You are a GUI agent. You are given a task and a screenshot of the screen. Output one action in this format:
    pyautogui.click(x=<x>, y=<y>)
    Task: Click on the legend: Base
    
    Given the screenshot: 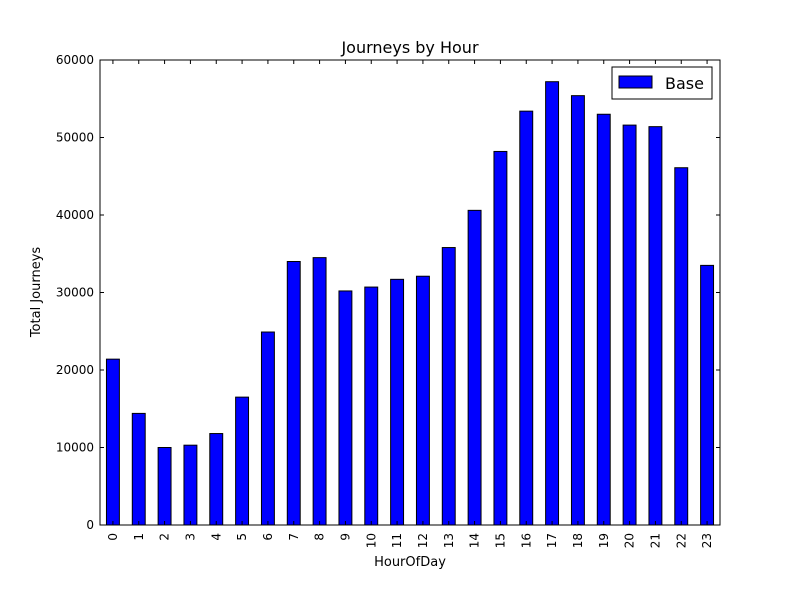 What is the action you would take?
    pyautogui.click(x=662, y=83)
    